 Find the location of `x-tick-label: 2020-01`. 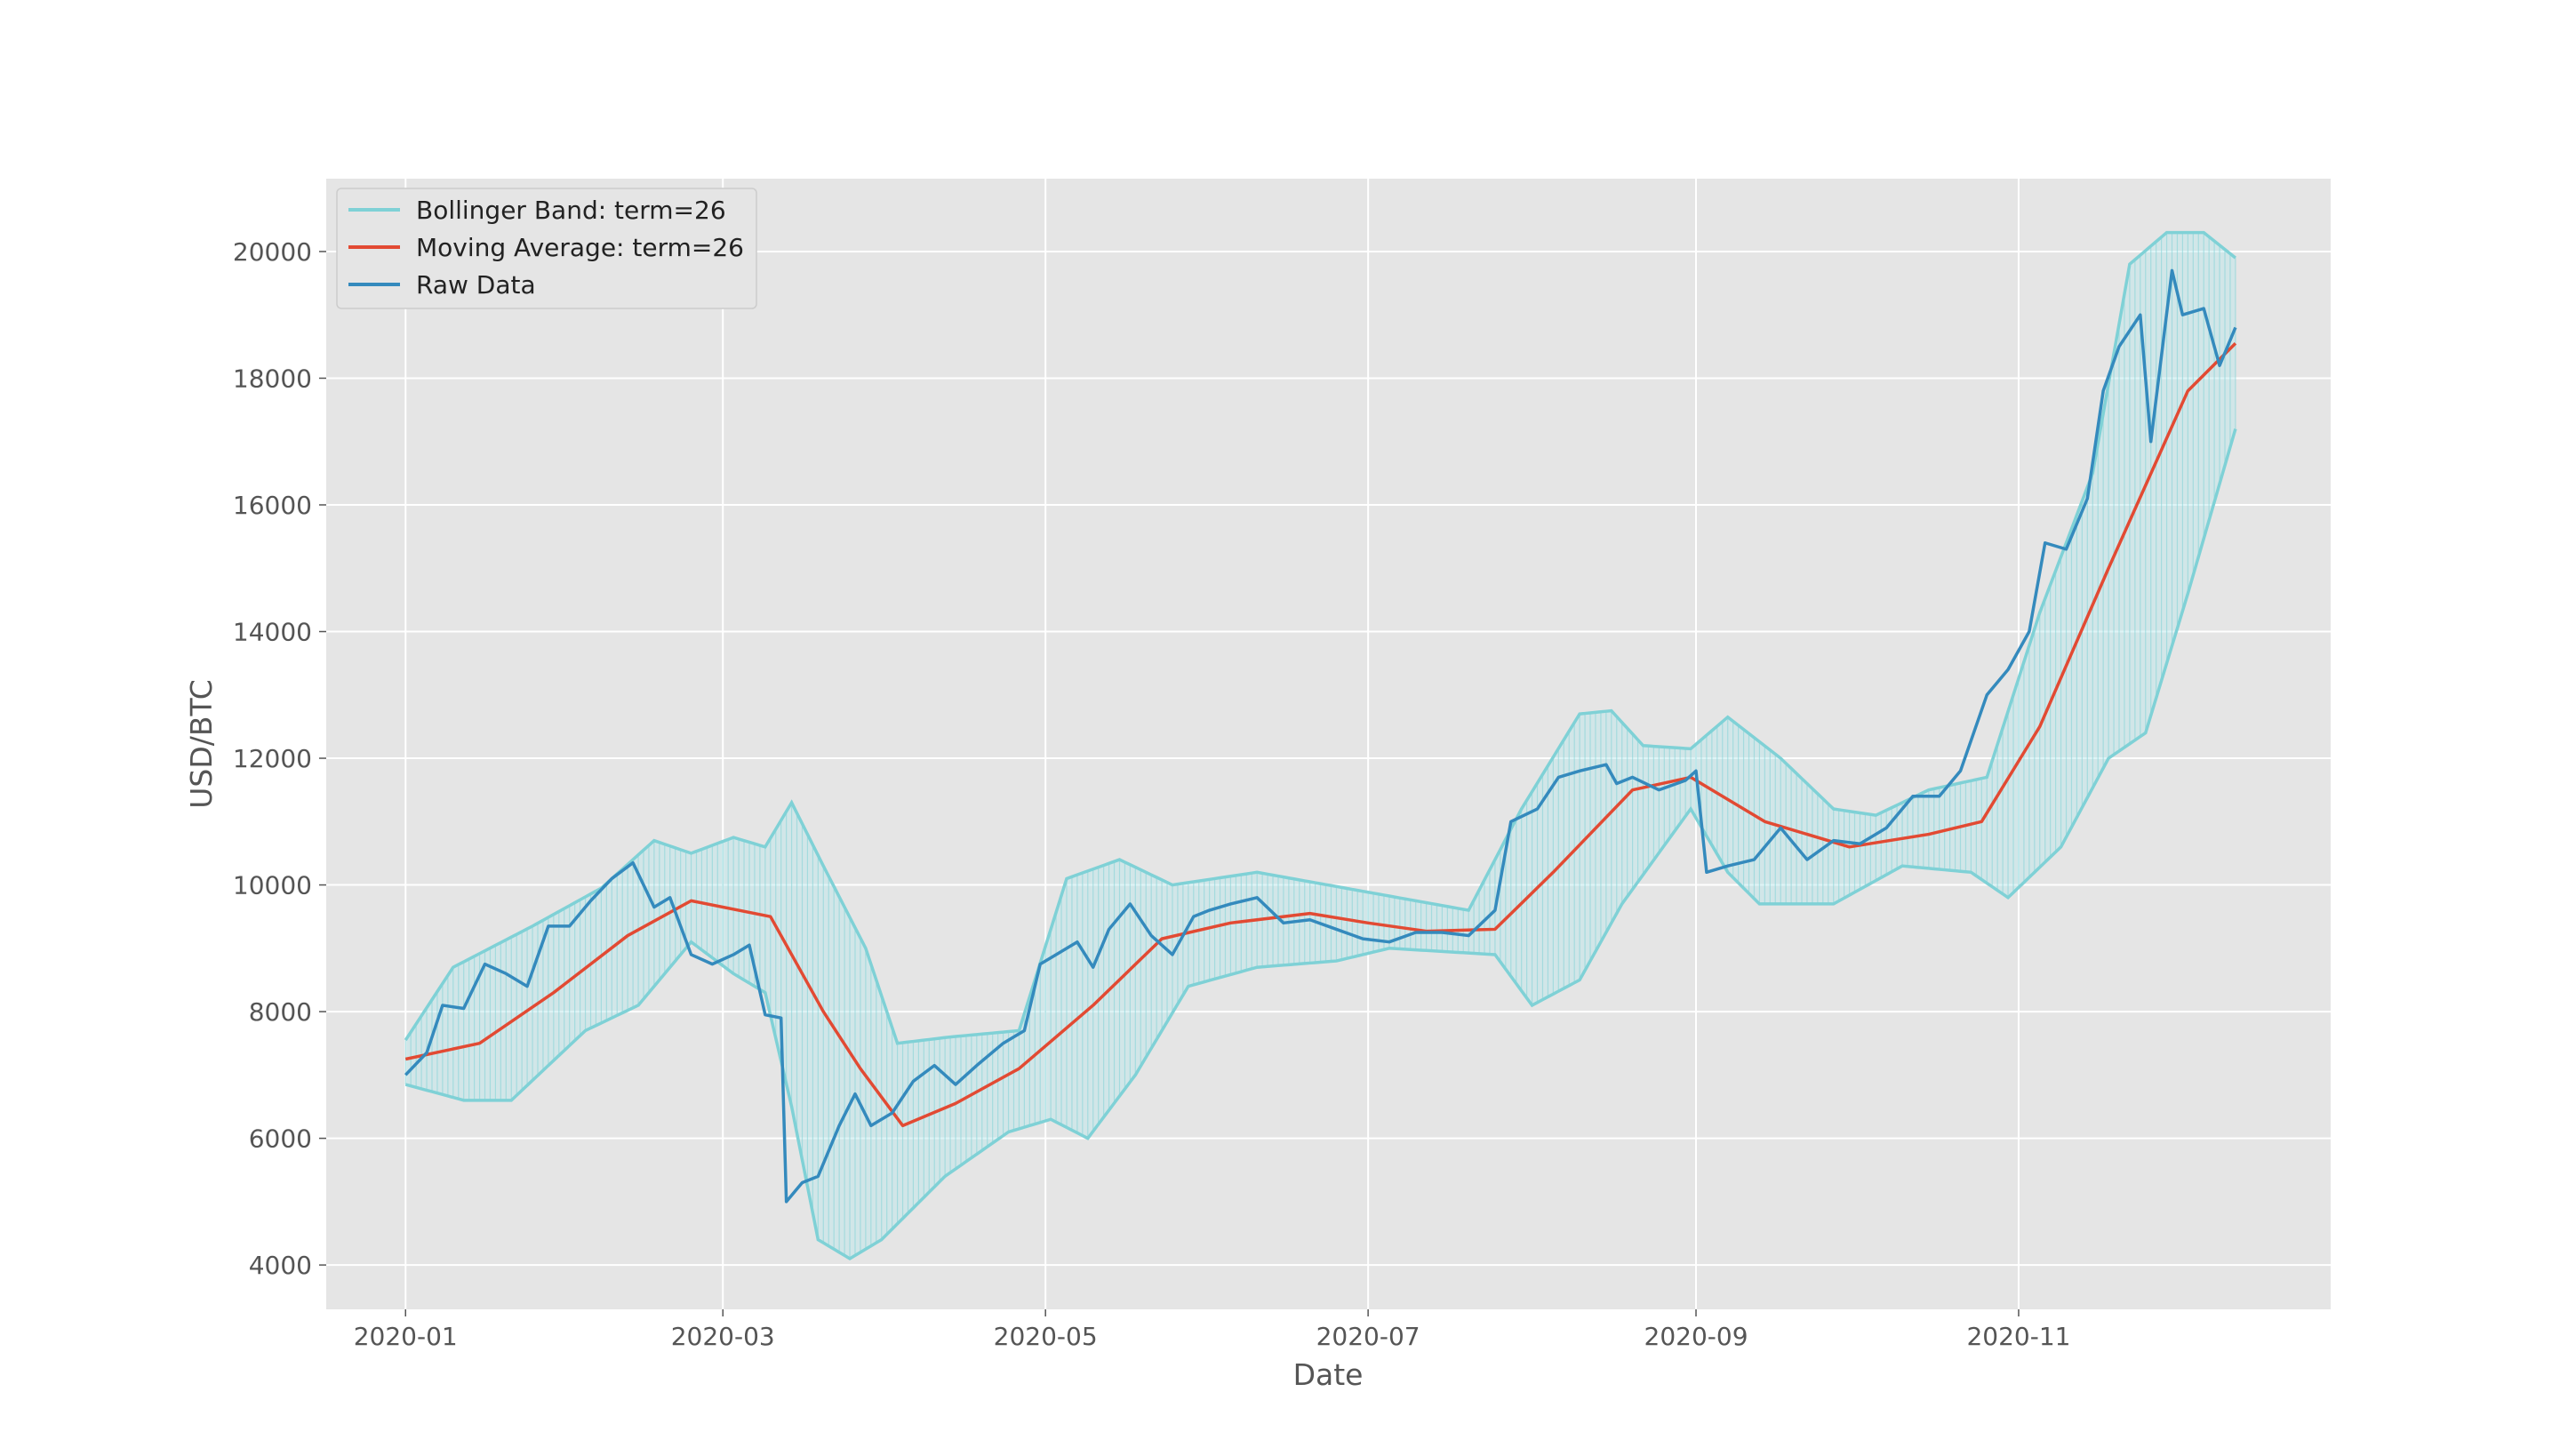

x-tick-label: 2020-01 is located at coordinates (406, 1336).